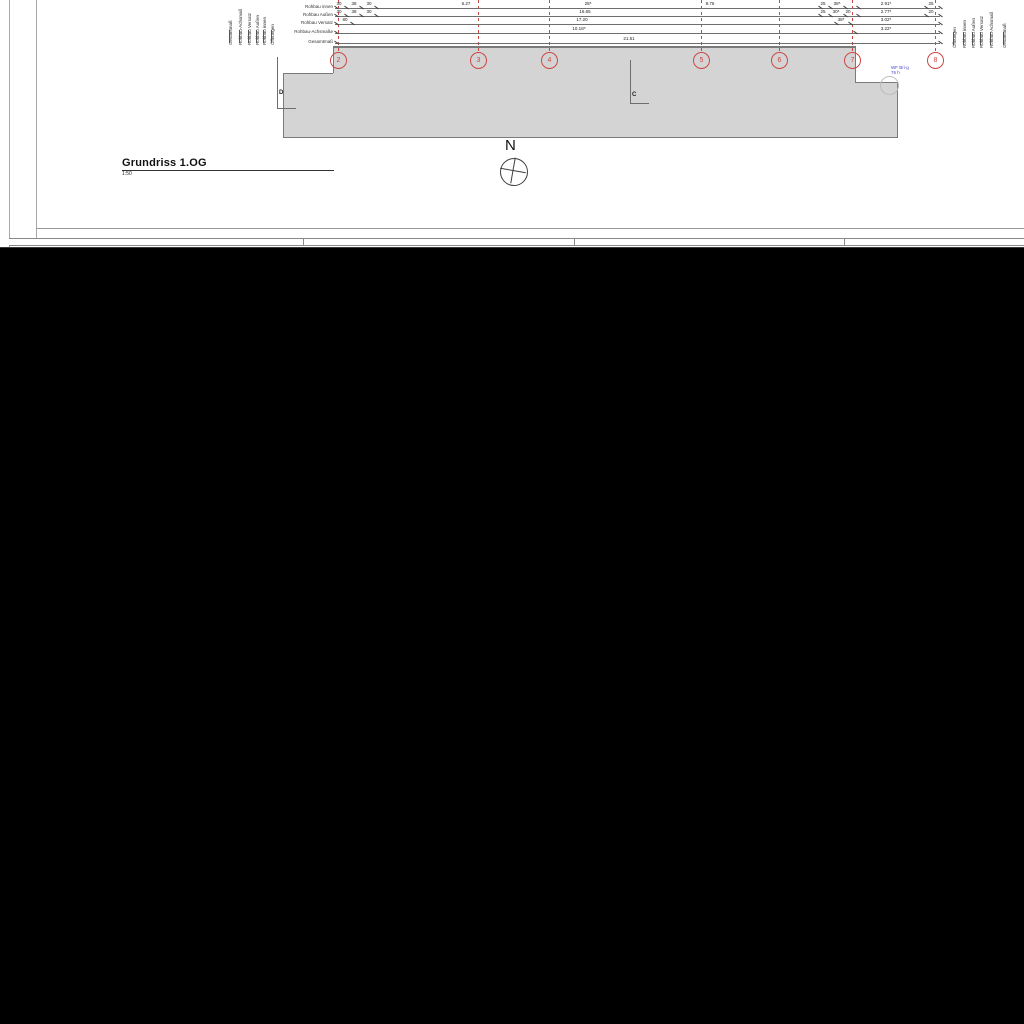 The height and width of the screenshot is (1024, 1024). Describe the element at coordinates (338, 60) in the screenshot. I see `grid-bubble-2: 2` at that location.